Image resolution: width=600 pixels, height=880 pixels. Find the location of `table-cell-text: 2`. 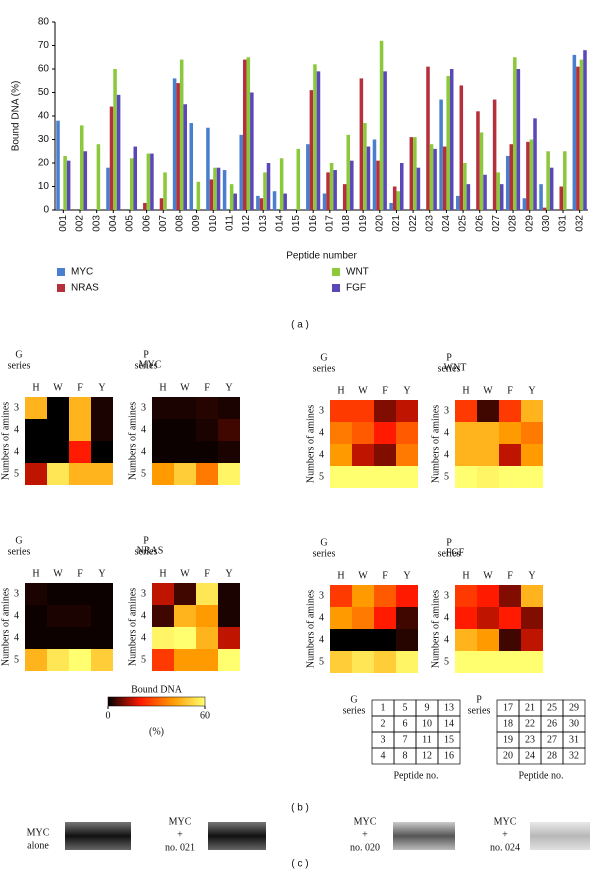

table-cell-text: 2 is located at coordinates (383, 723).